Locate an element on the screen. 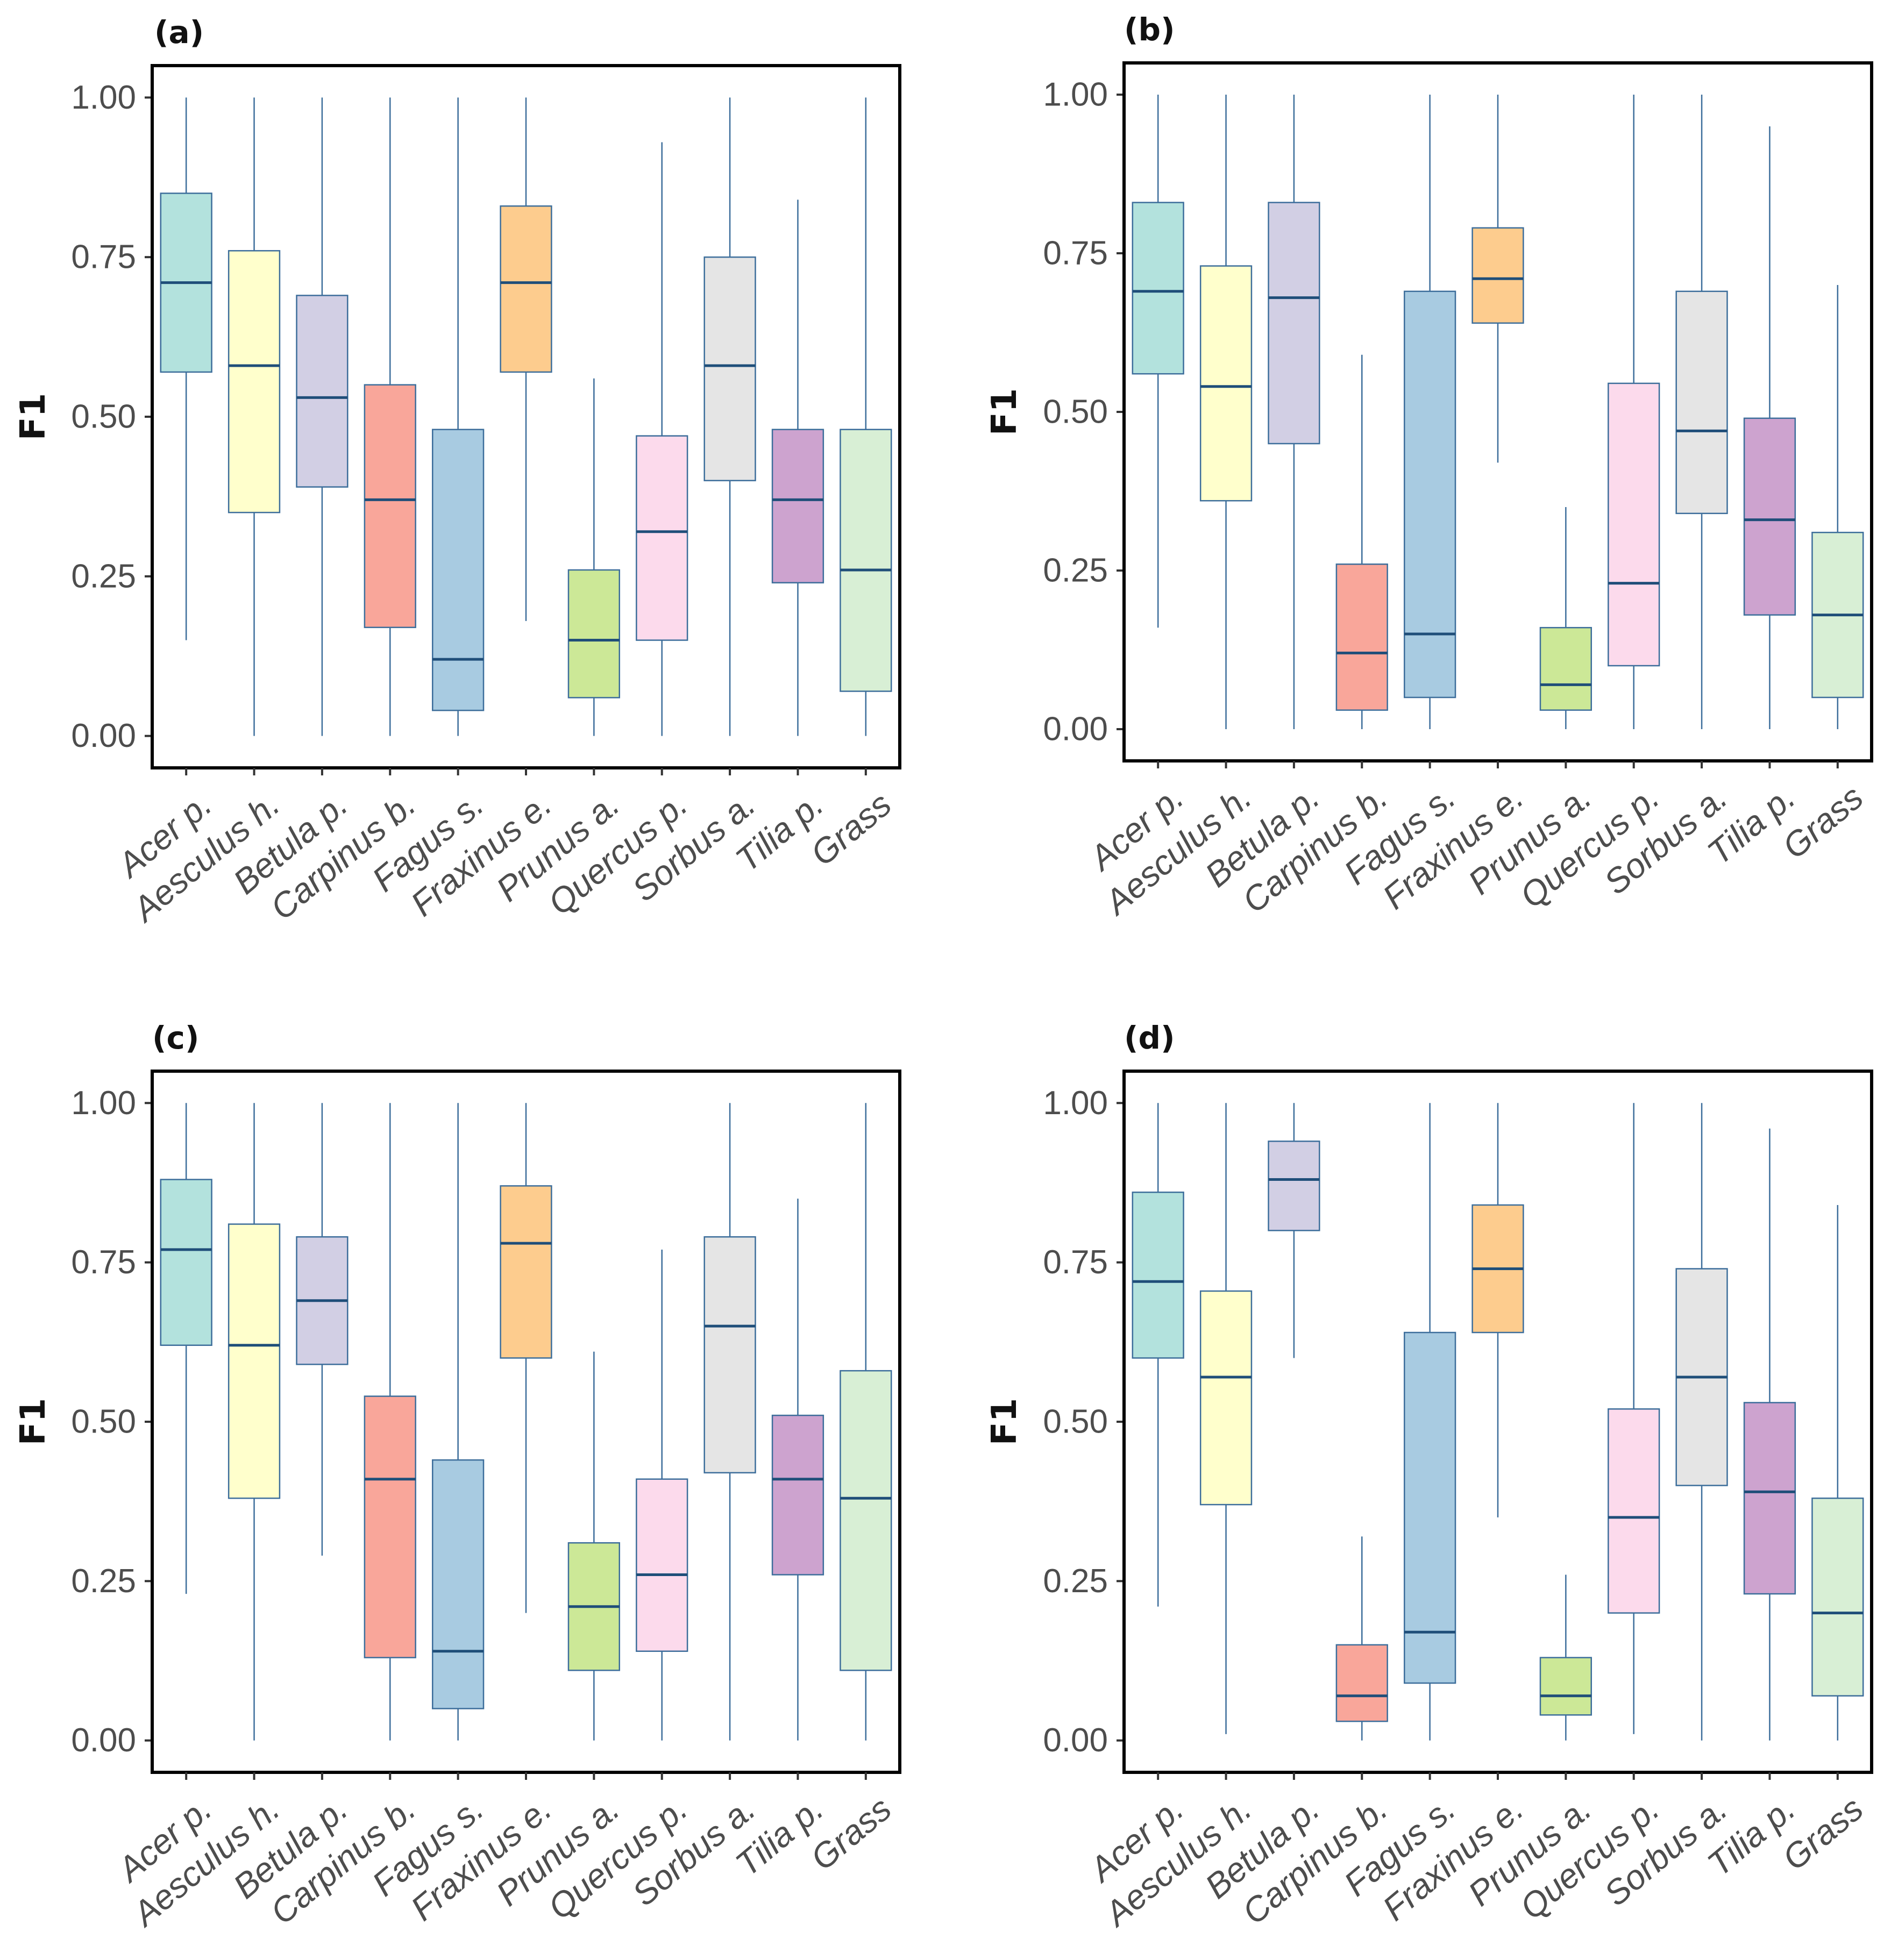  panel-label: (d) is located at coordinates (1149, 1038).